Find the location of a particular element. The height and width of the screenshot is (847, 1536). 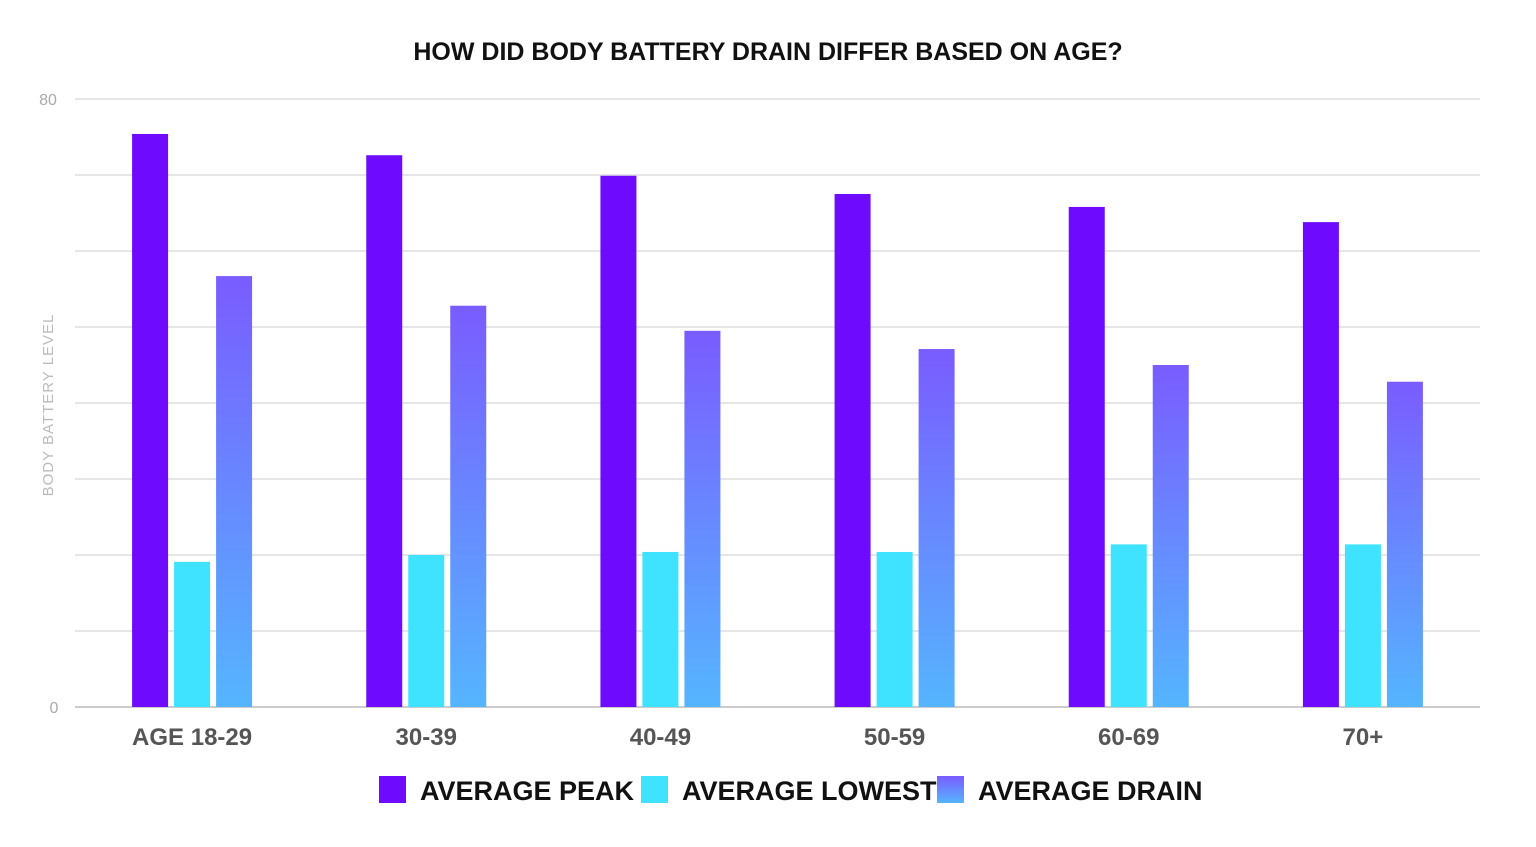

x-tick-label: 40-49 is located at coordinates (660, 737).